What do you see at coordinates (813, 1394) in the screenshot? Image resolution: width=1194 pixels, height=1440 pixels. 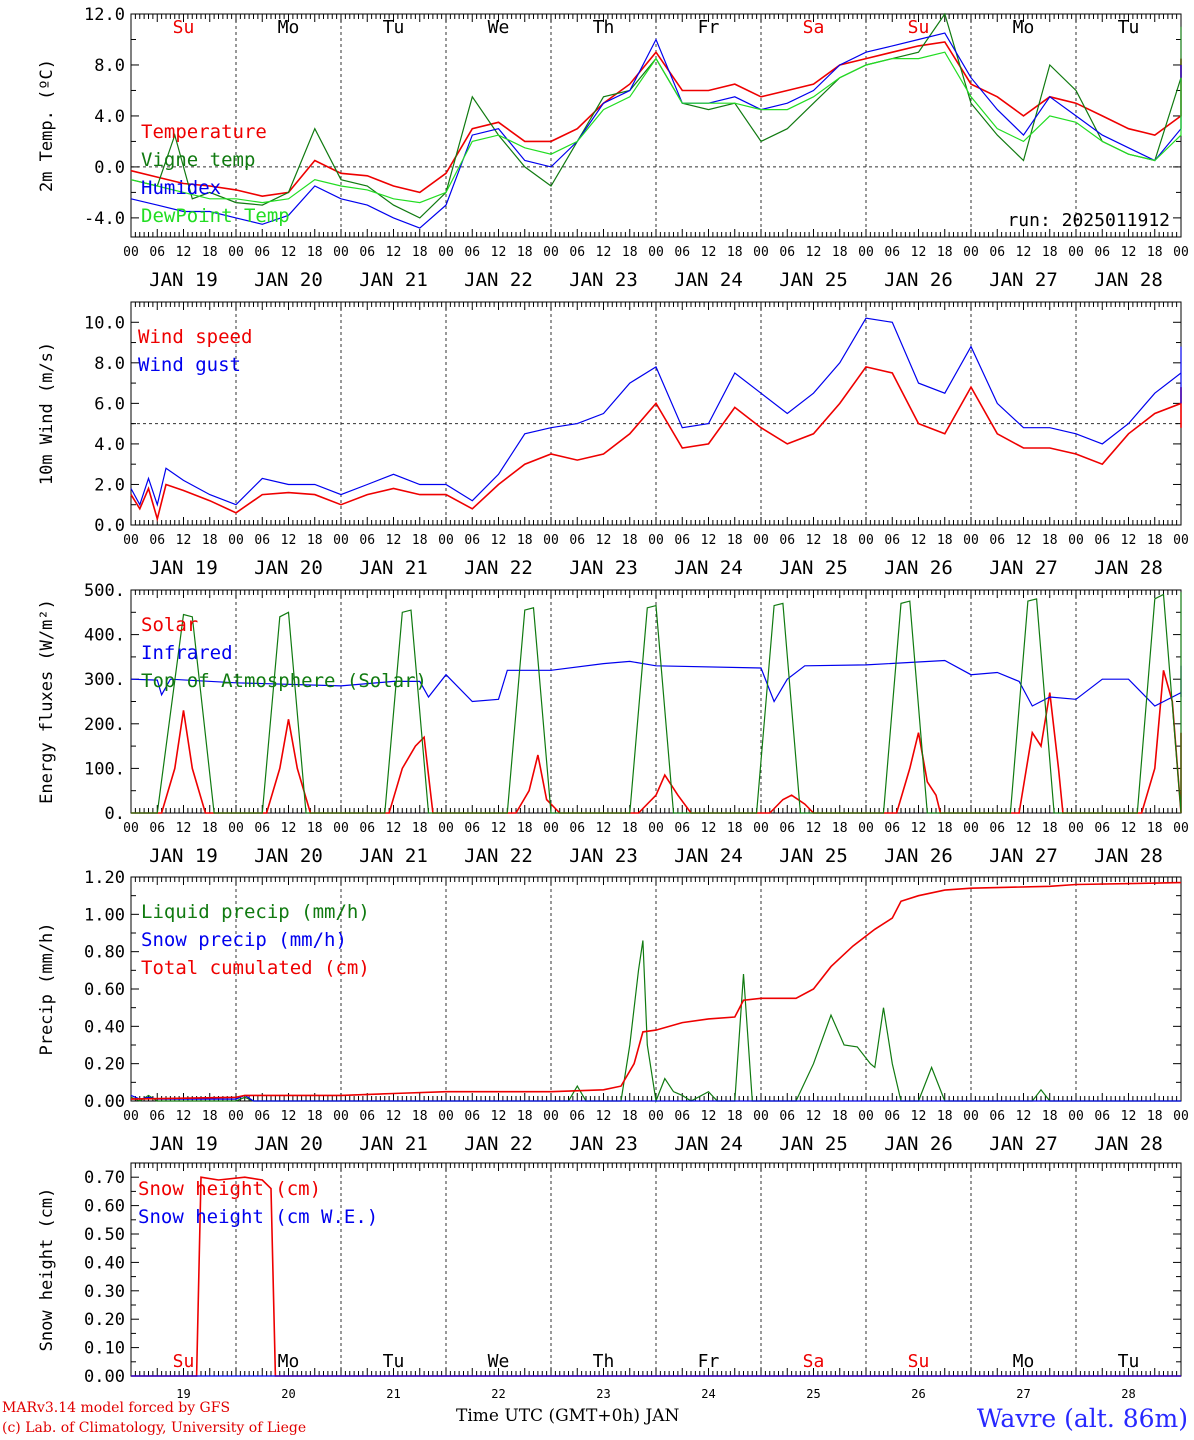 I see `day-number-label: 25` at bounding box center [813, 1394].